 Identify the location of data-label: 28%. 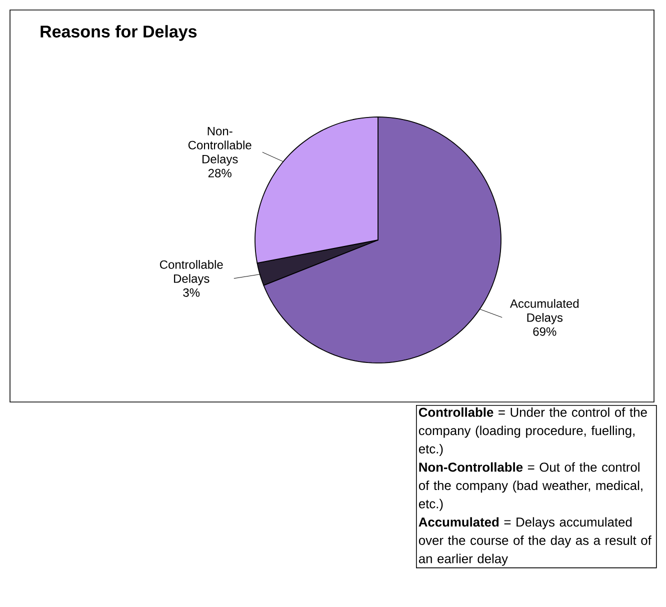
(220, 173).